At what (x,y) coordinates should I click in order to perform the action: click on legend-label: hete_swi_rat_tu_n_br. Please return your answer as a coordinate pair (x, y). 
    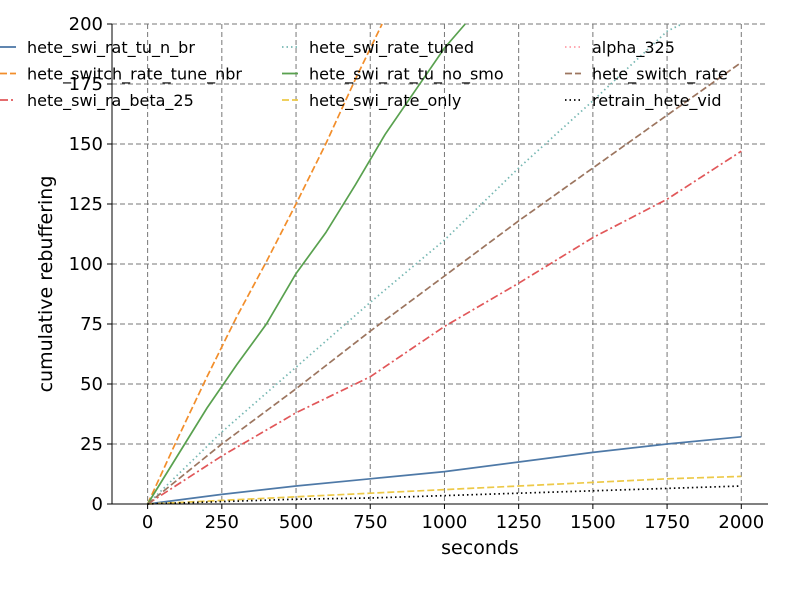
    Looking at the image, I should click on (111, 48).